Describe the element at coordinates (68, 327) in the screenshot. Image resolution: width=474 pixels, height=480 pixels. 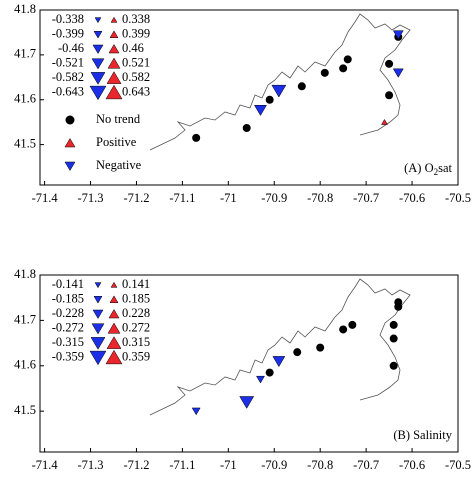
I see `size-legend-label: -0.272` at that location.